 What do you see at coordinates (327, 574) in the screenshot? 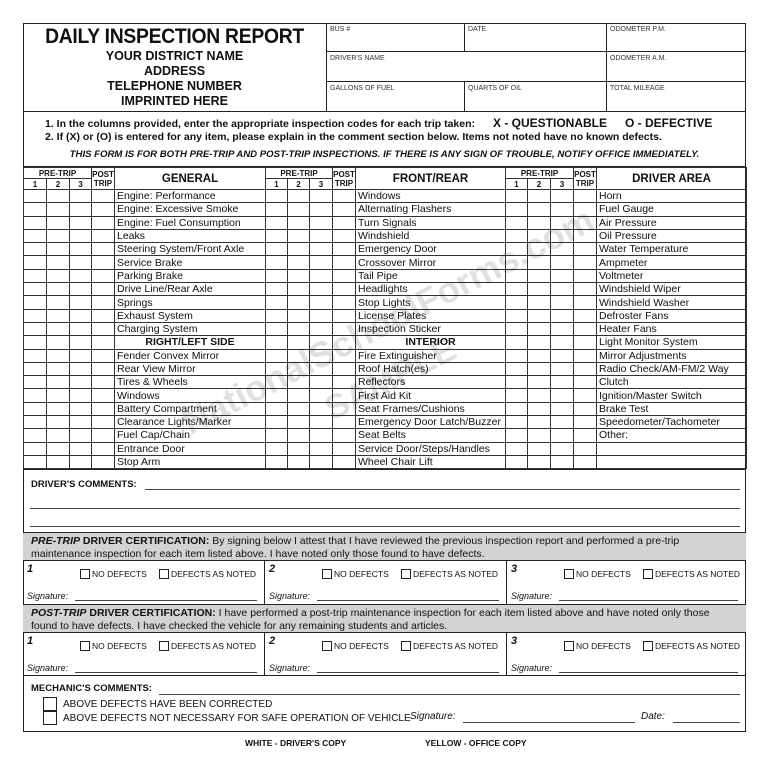
I see `no-defects-checkbox` at bounding box center [327, 574].